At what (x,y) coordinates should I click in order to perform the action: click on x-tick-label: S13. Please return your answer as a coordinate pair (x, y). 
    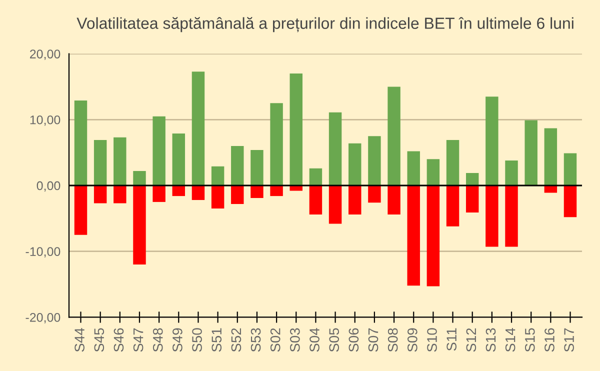
    Looking at the image, I should click on (491, 340).